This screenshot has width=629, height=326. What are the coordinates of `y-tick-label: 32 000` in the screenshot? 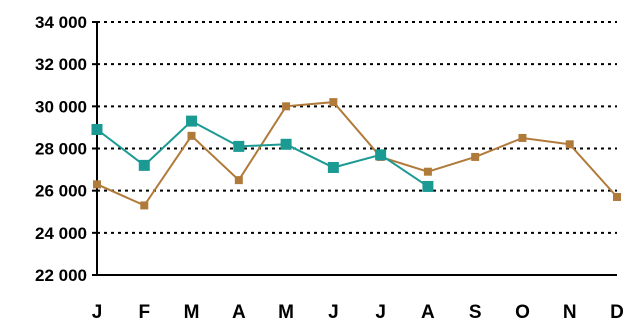 It's located at (61, 64).